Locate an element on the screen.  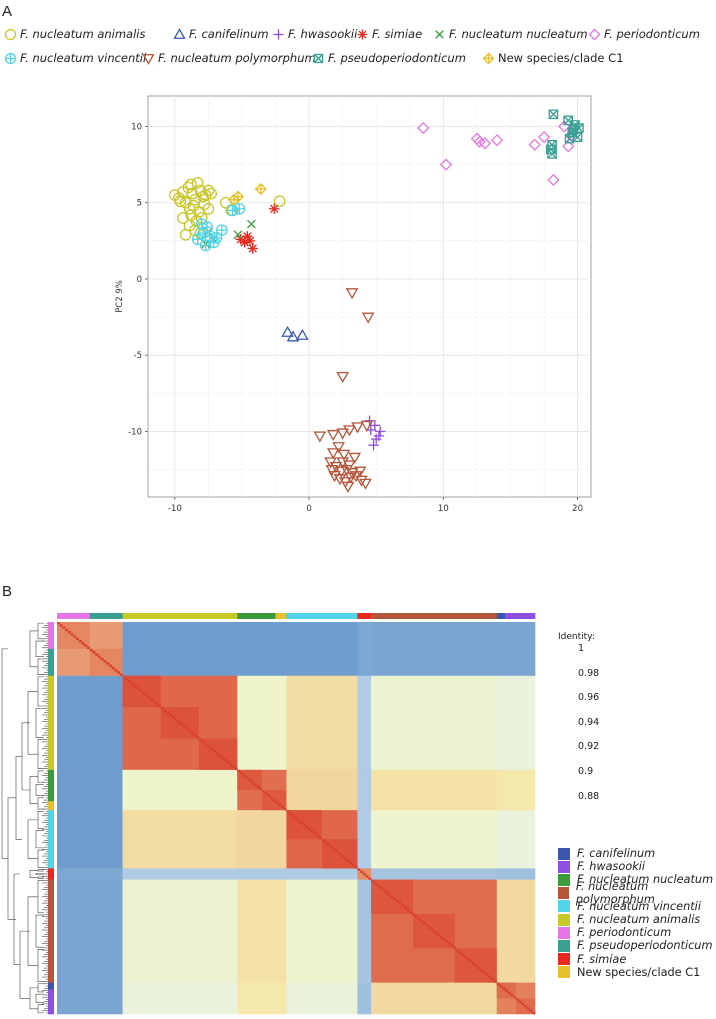
legend-label: New species/clade C1 is located at coordinates (561, 58).